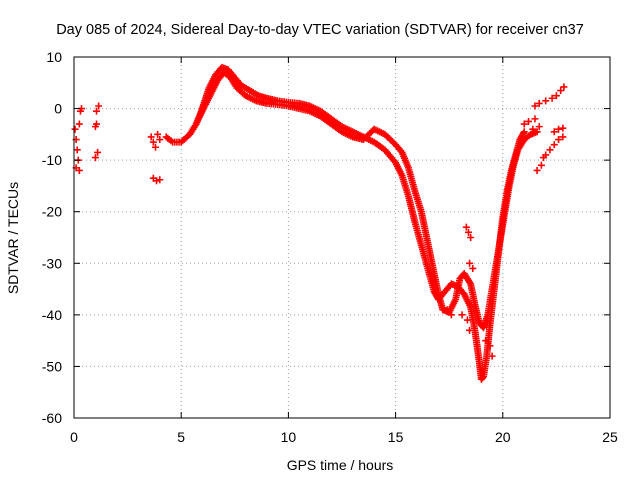  Describe the element at coordinates (52, 418) in the screenshot. I see `y-tick-label: -60` at that location.